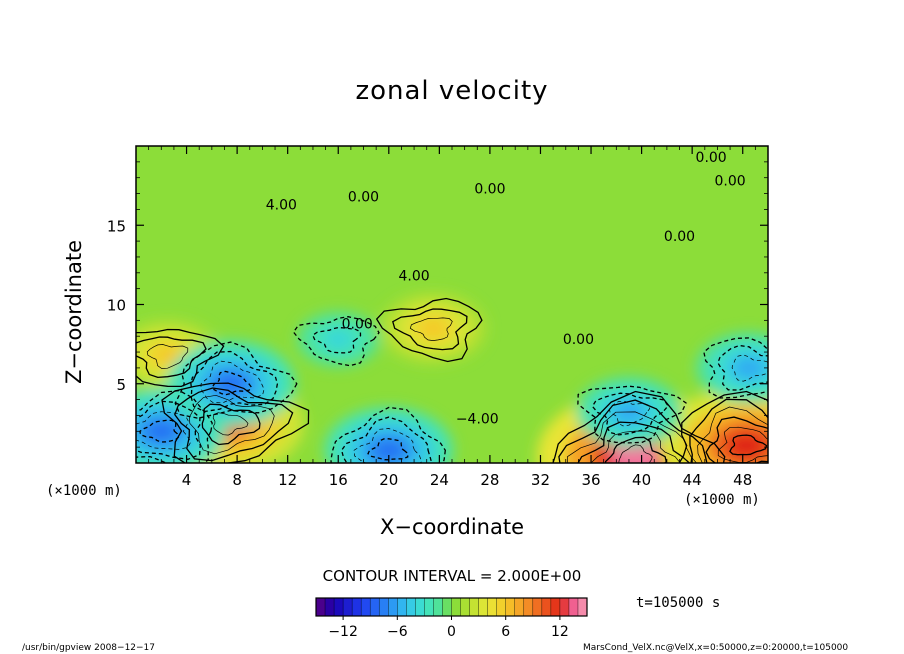 The image size is (904, 654). I want to click on colorbar-tick-label-4: 12, so click(560, 632).